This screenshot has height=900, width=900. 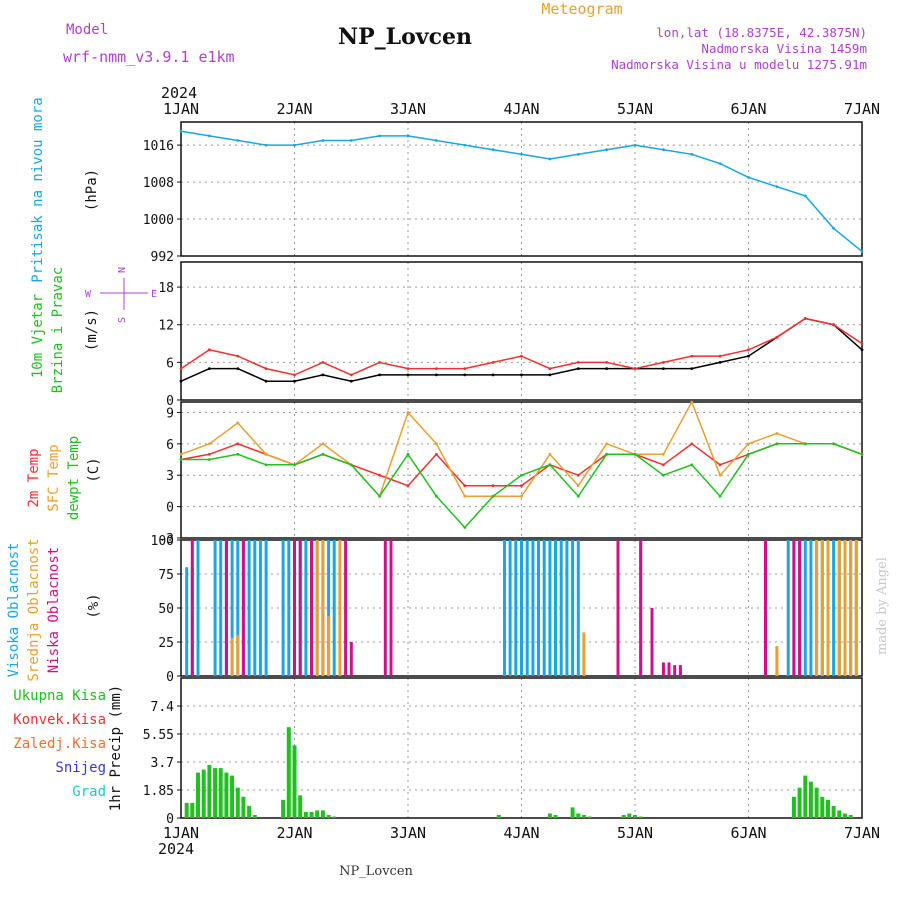 What do you see at coordinates (162, 257) in the screenshot?
I see `y-tick-label: 992` at bounding box center [162, 257].